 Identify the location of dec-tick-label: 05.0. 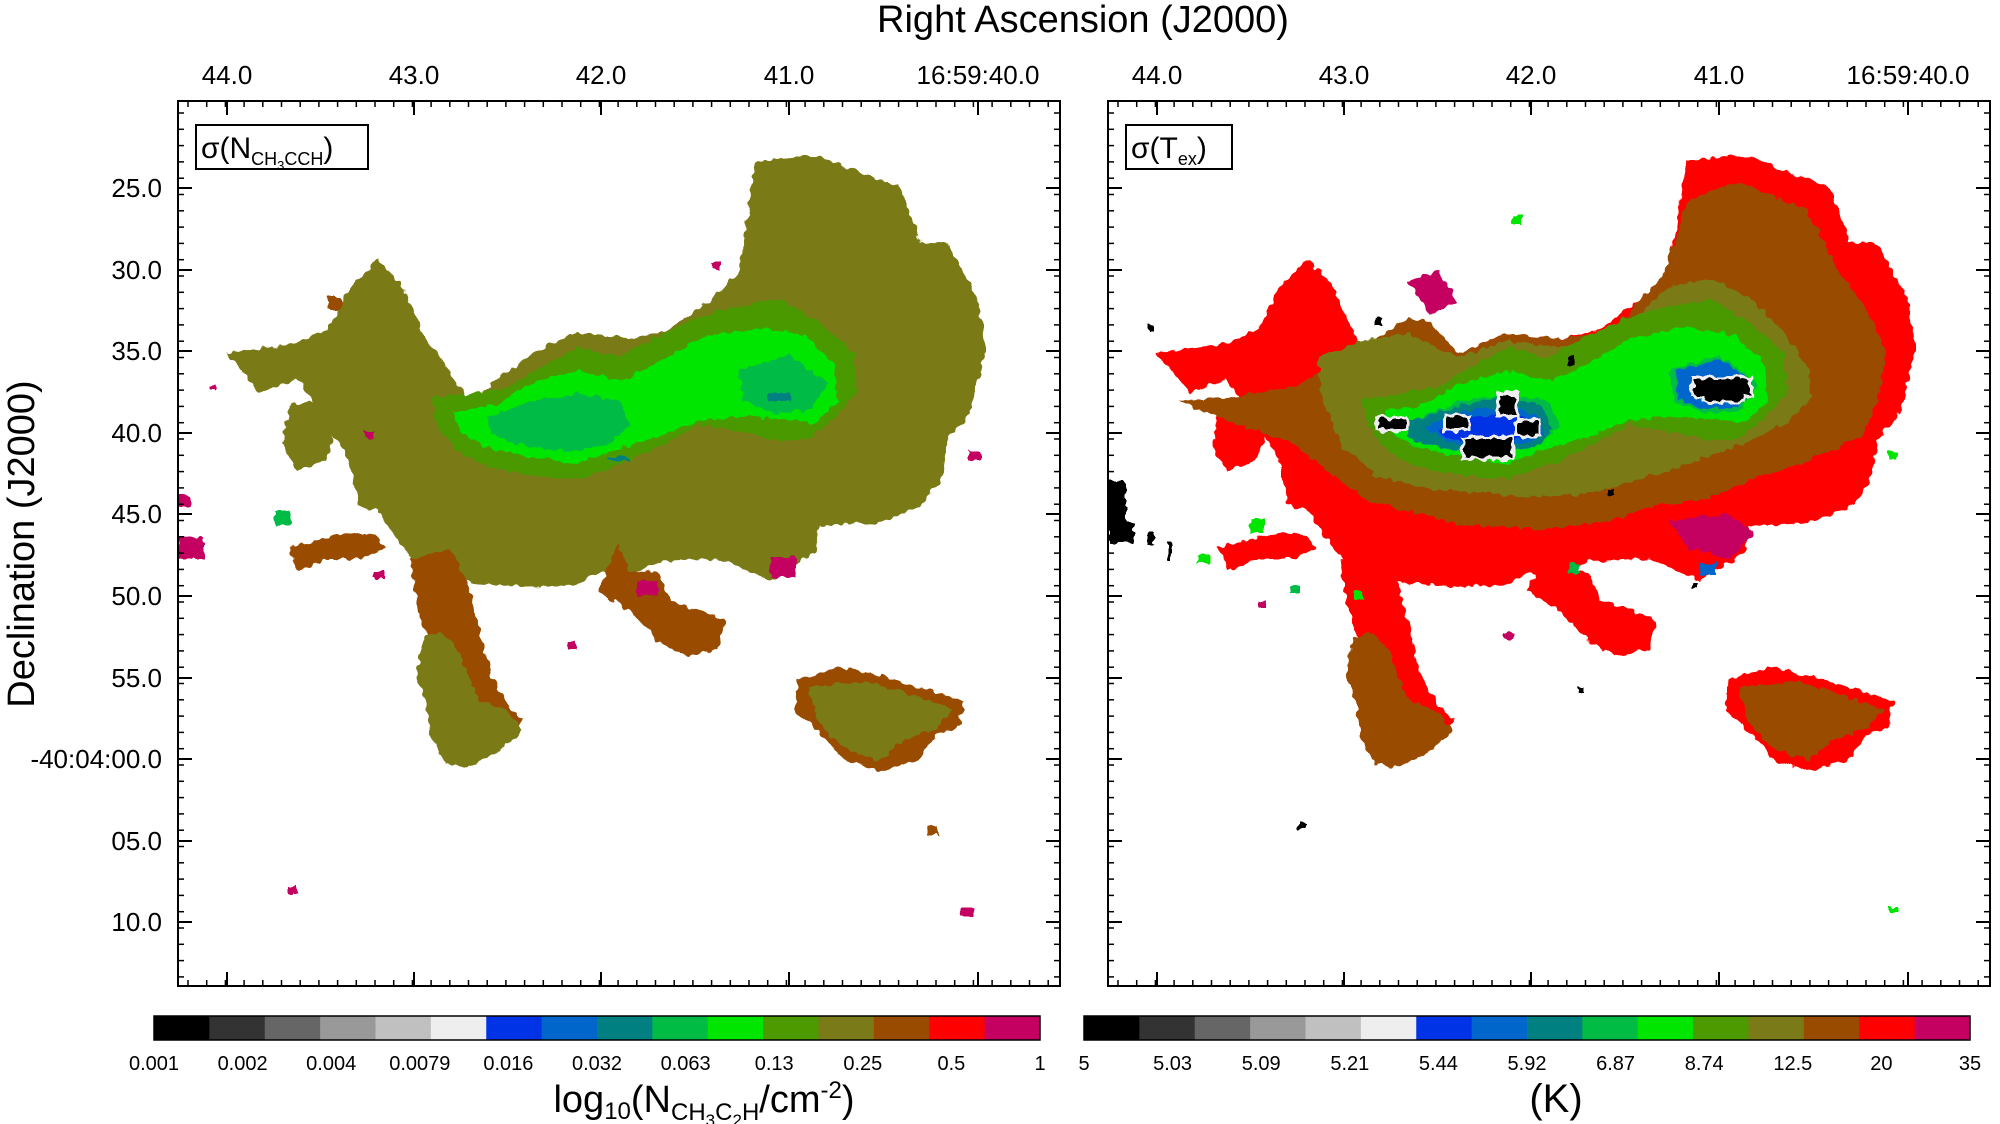
(136, 841).